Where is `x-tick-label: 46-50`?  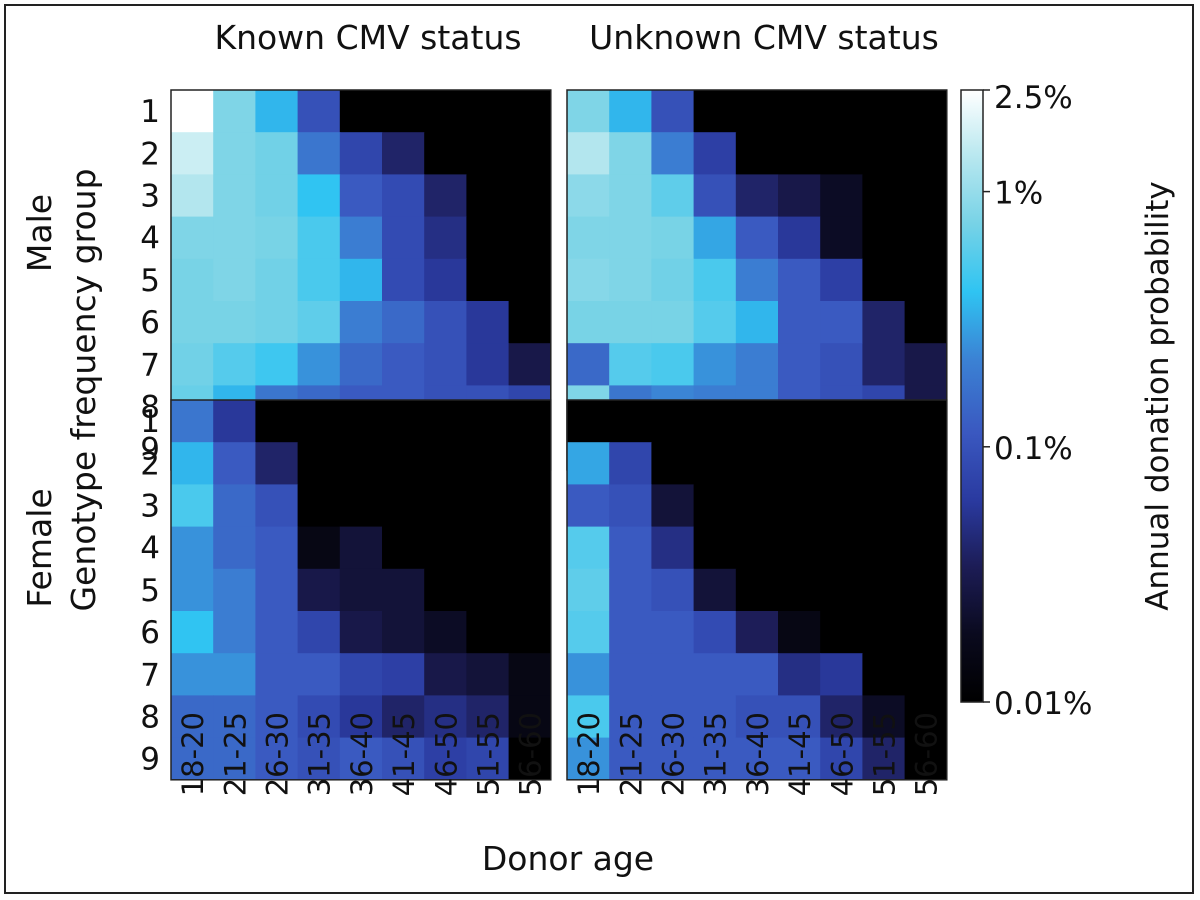
x-tick-label: 46-50 is located at coordinates (842, 754).